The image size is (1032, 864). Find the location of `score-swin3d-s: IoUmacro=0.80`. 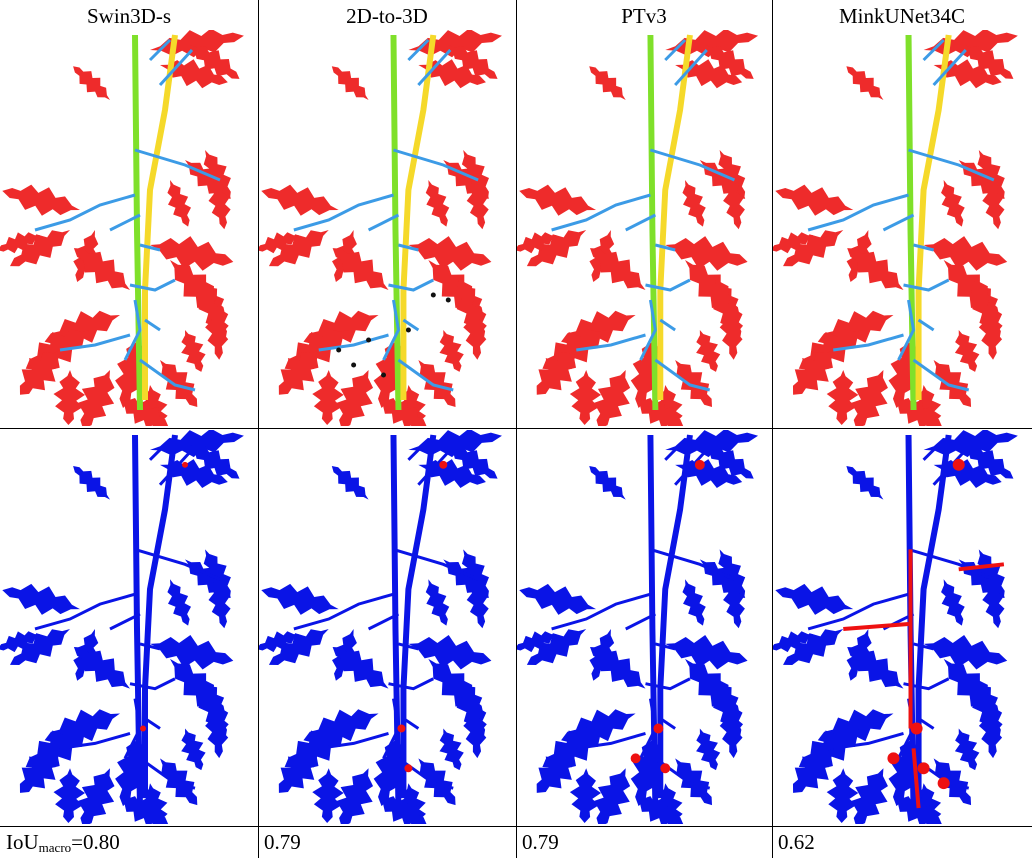

score-swin3d-s: IoUmacro=0.80 is located at coordinates (129, 842).